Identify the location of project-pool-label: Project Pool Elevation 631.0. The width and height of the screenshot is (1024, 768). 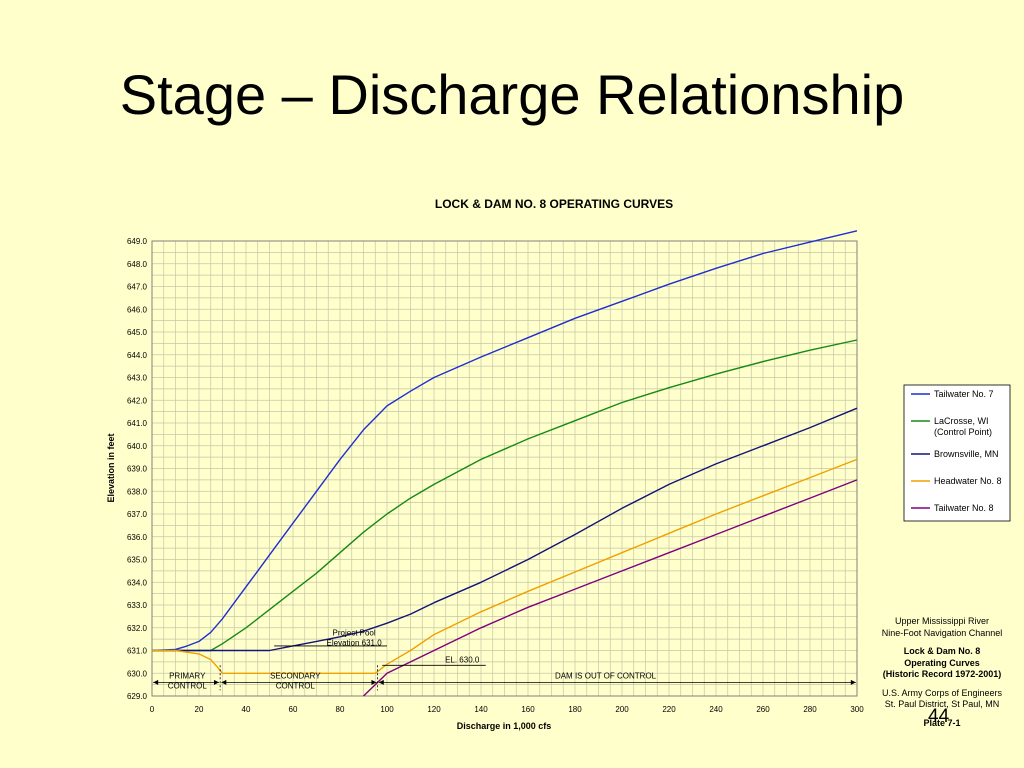
(355, 638).